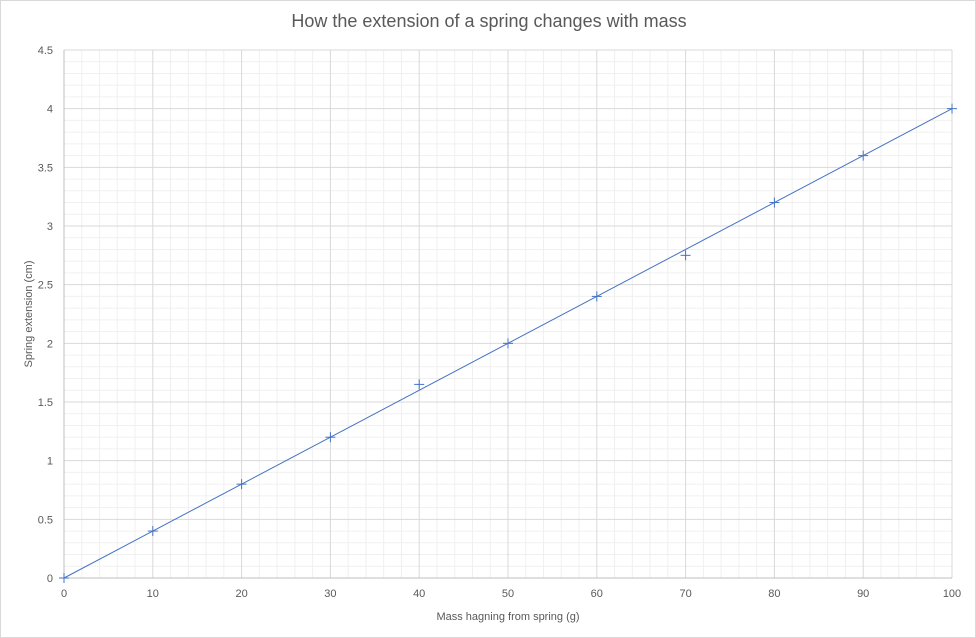  What do you see at coordinates (507, 617) in the screenshot?
I see `x-axis-title: Mass hagning from spring (g)` at bounding box center [507, 617].